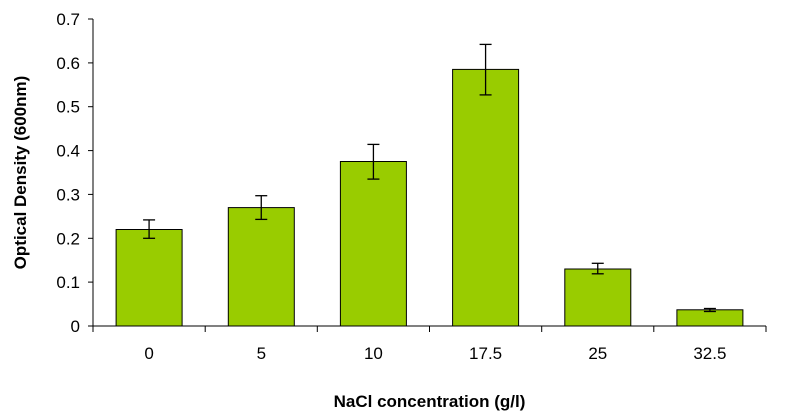  What do you see at coordinates (68, 194) in the screenshot?
I see `y-tick-label: 0.3` at bounding box center [68, 194].